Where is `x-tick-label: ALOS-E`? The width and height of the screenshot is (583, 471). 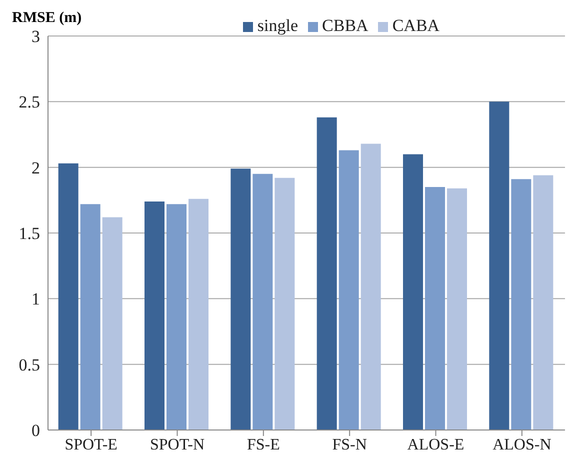
x-tick-label: ALOS-E is located at coordinates (435, 445).